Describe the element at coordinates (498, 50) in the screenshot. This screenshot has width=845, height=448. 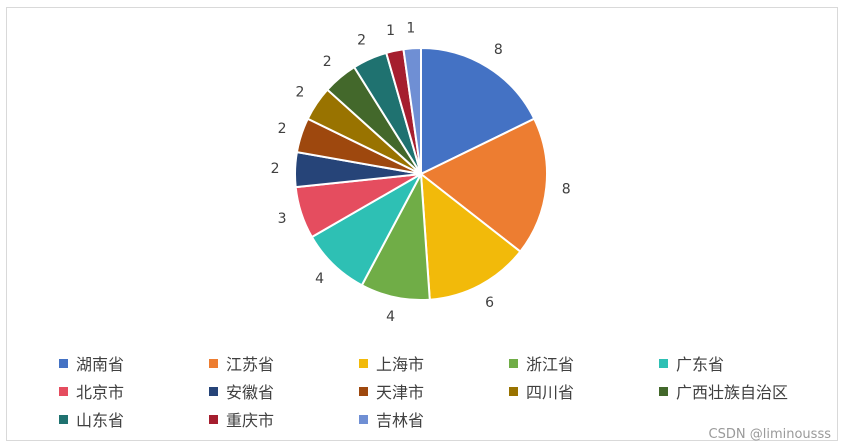
I see `data-label-1: 8` at that location.